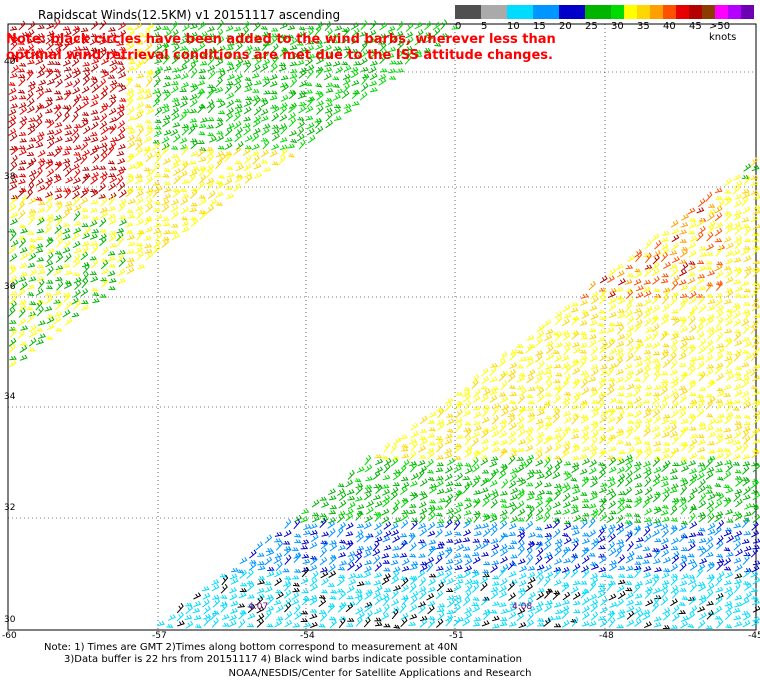  Describe the element at coordinates (10, 287) in the screenshot. I see `latitude-label: 36` at that location.